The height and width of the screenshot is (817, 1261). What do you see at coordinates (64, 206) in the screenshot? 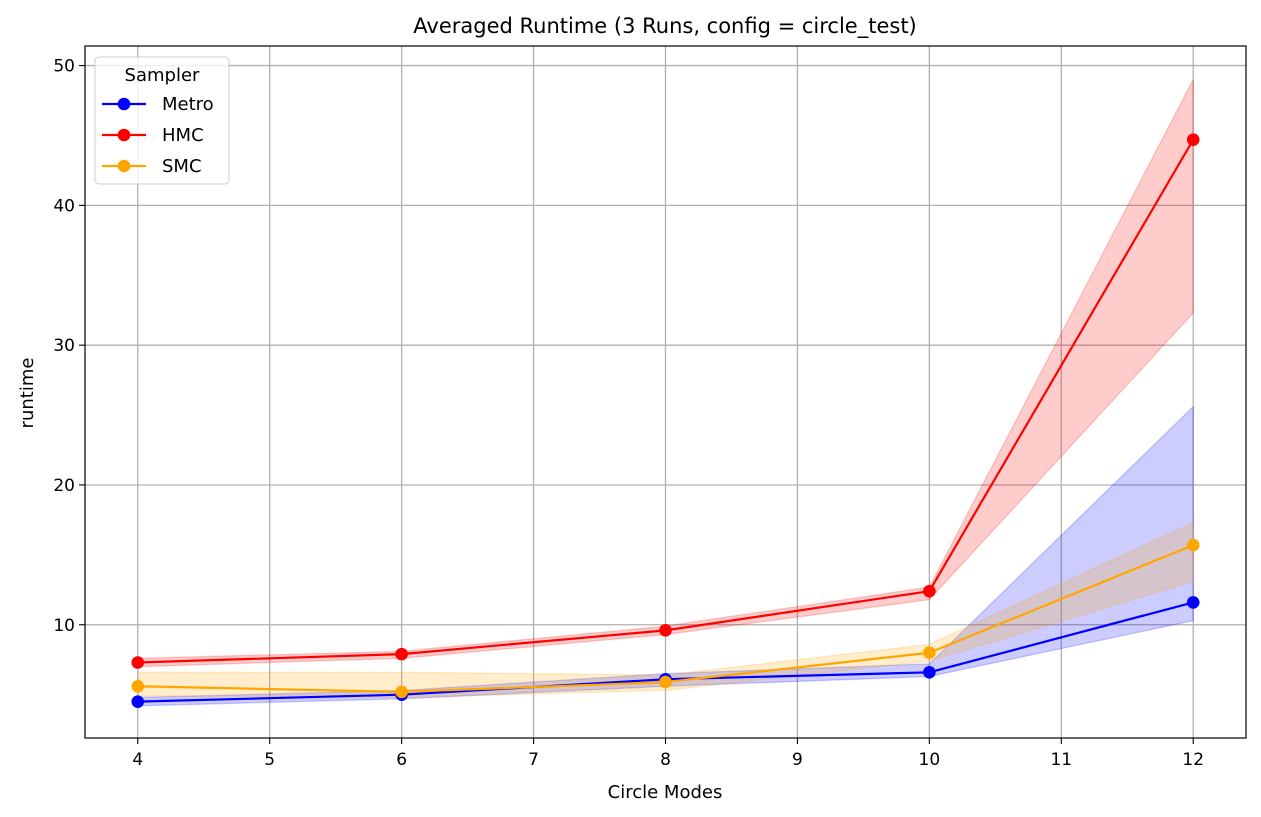
I see `y-tick-label: 40` at bounding box center [64, 206].